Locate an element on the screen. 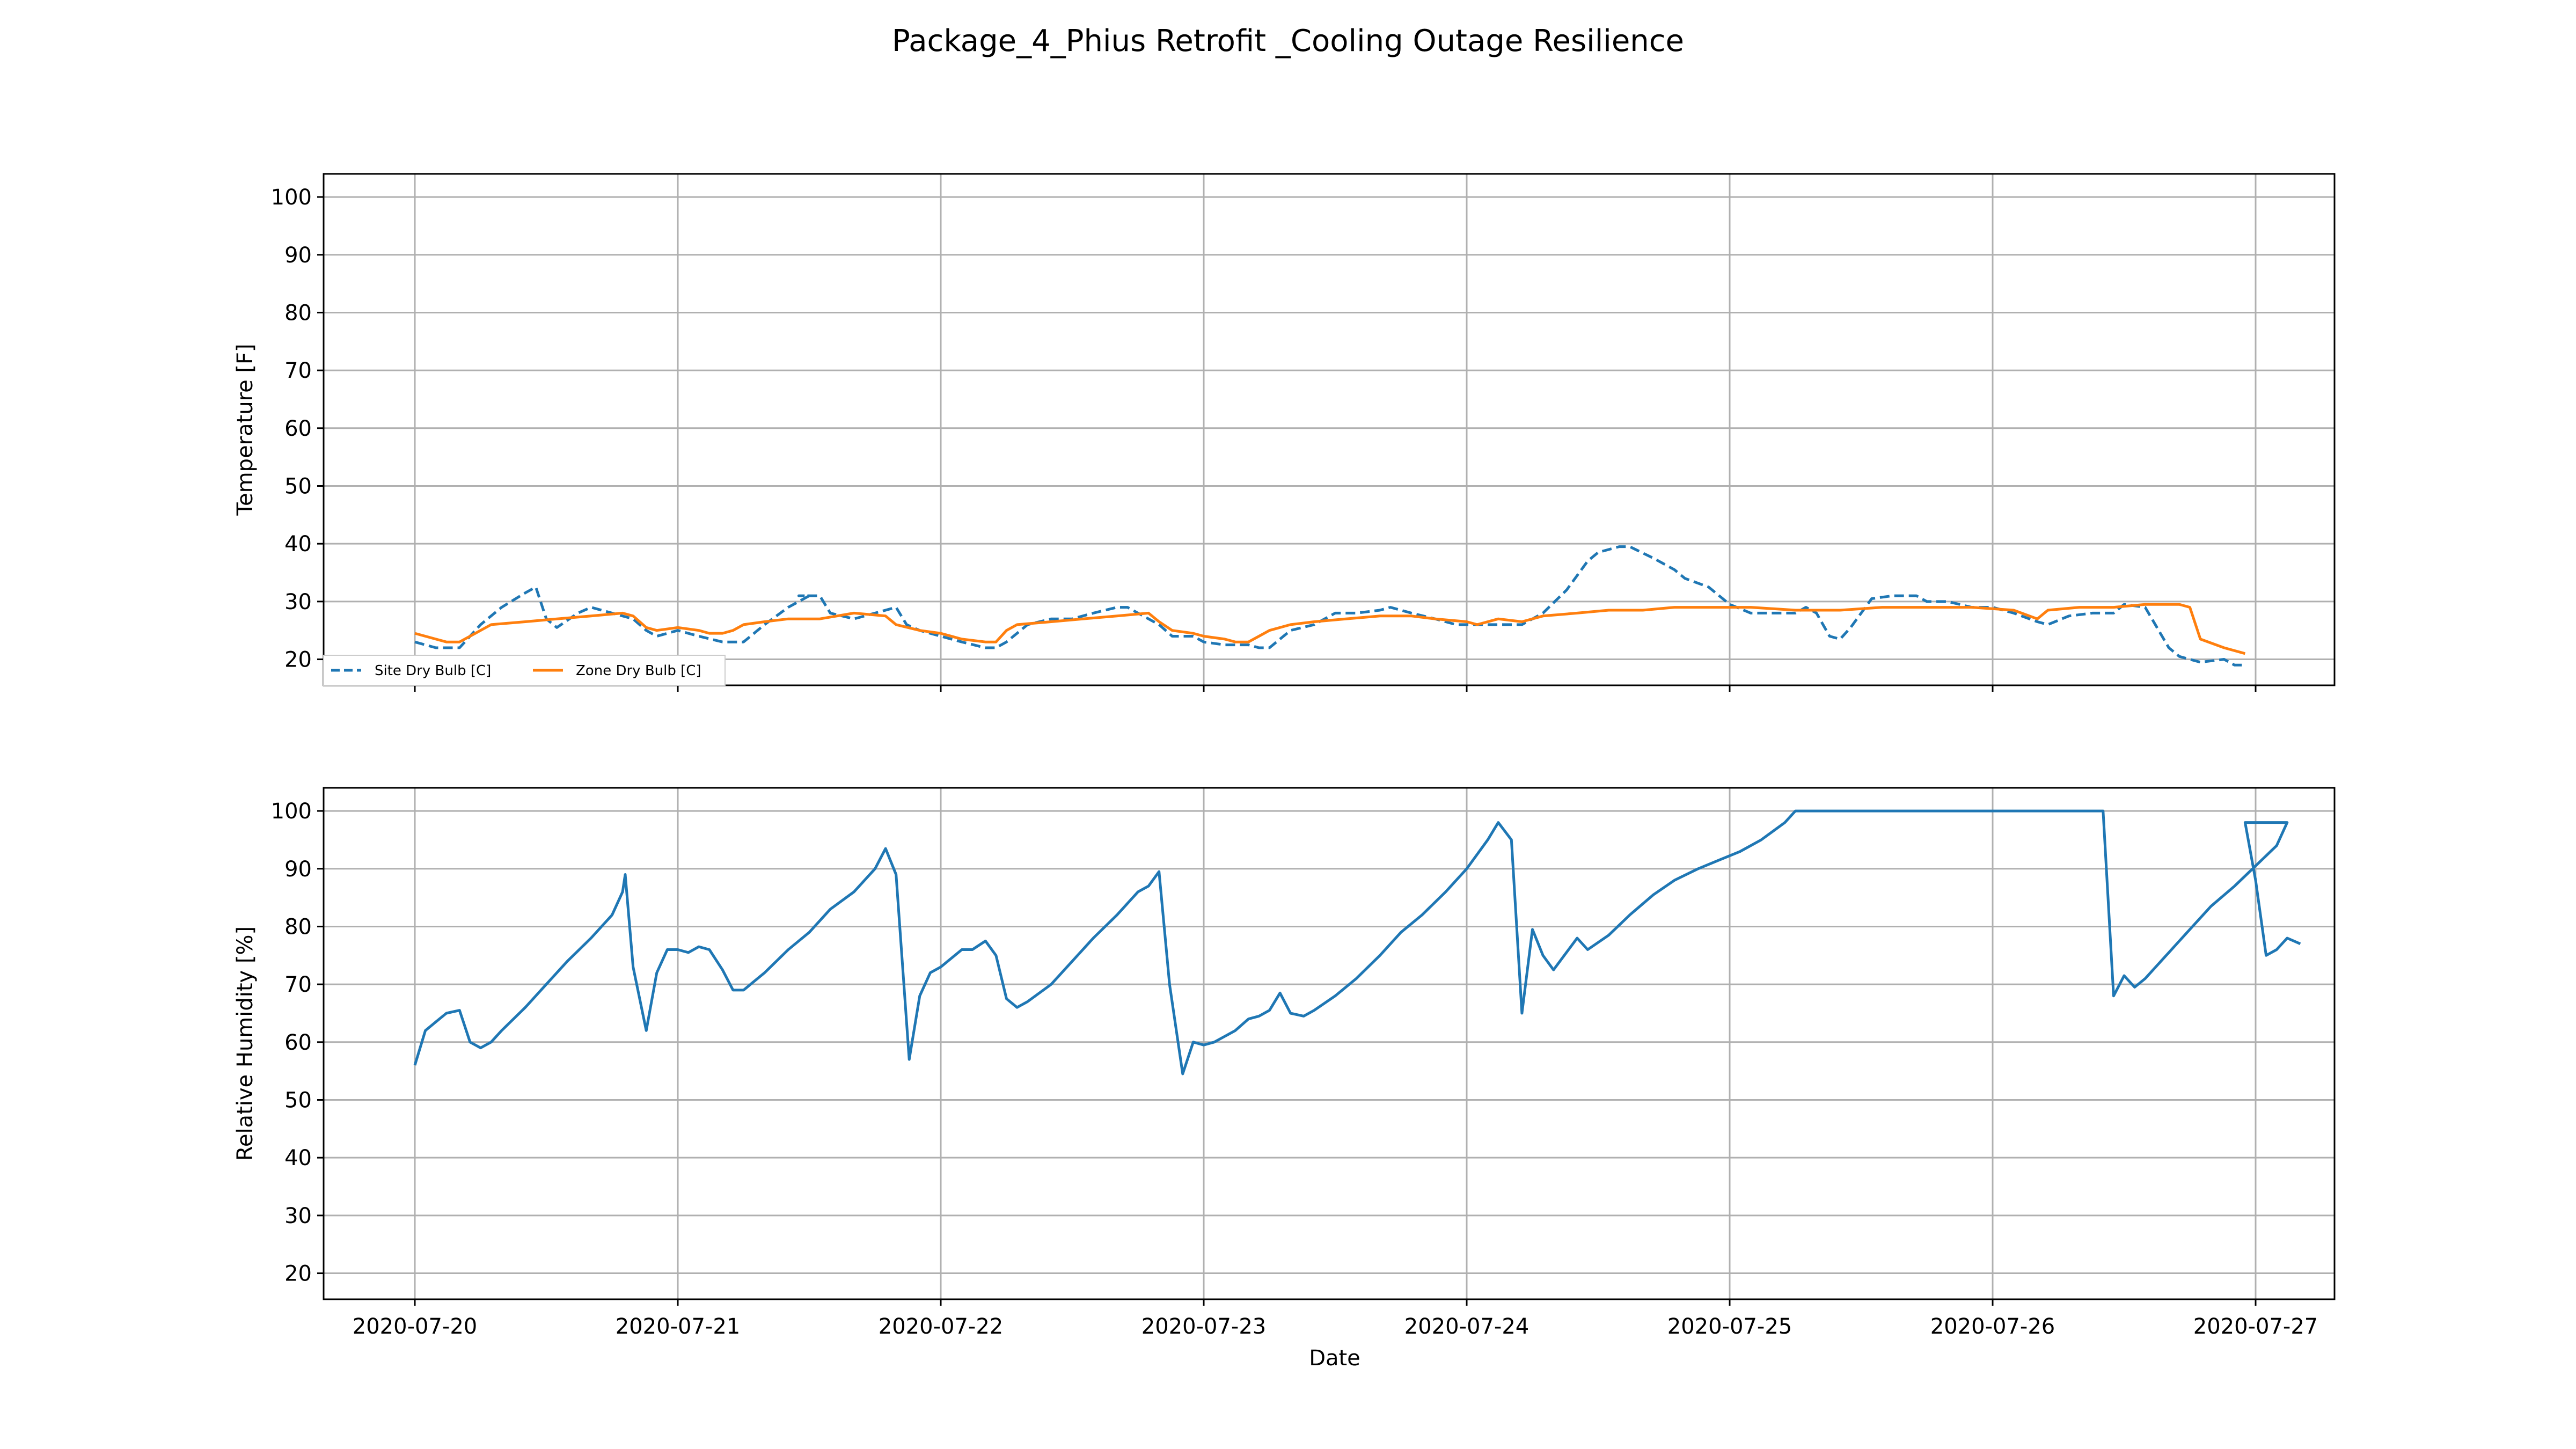  temperature-lines is located at coordinates (1330, 606).